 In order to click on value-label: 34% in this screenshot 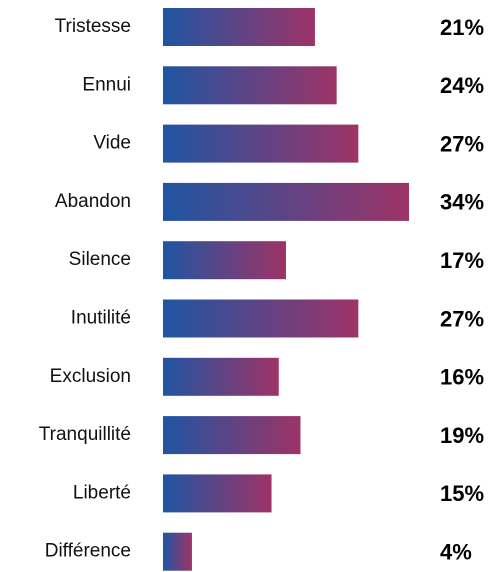, I will do `click(462, 202)`.